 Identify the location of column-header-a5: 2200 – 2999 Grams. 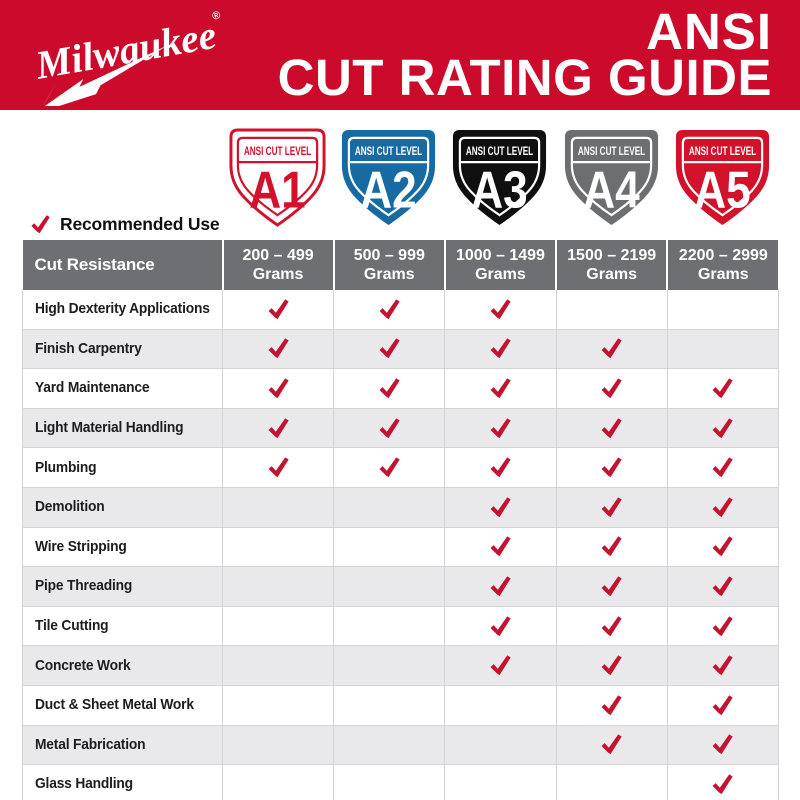
(723, 265).